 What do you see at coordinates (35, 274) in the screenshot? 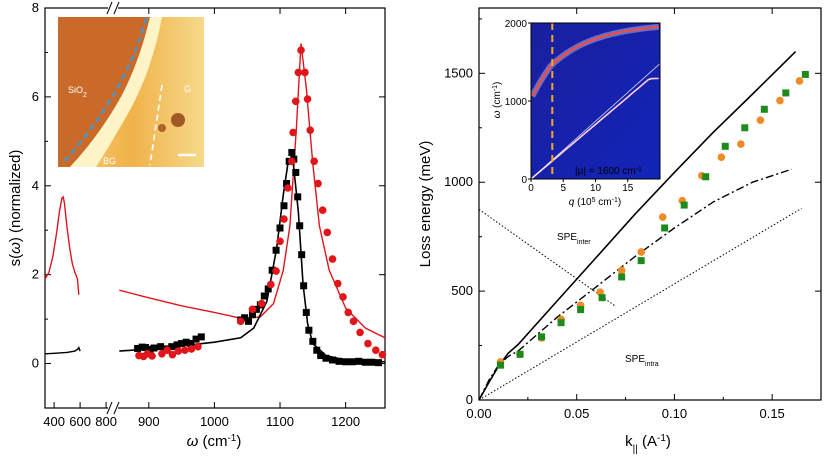
I see `left-ytick-label: 2` at bounding box center [35, 274].